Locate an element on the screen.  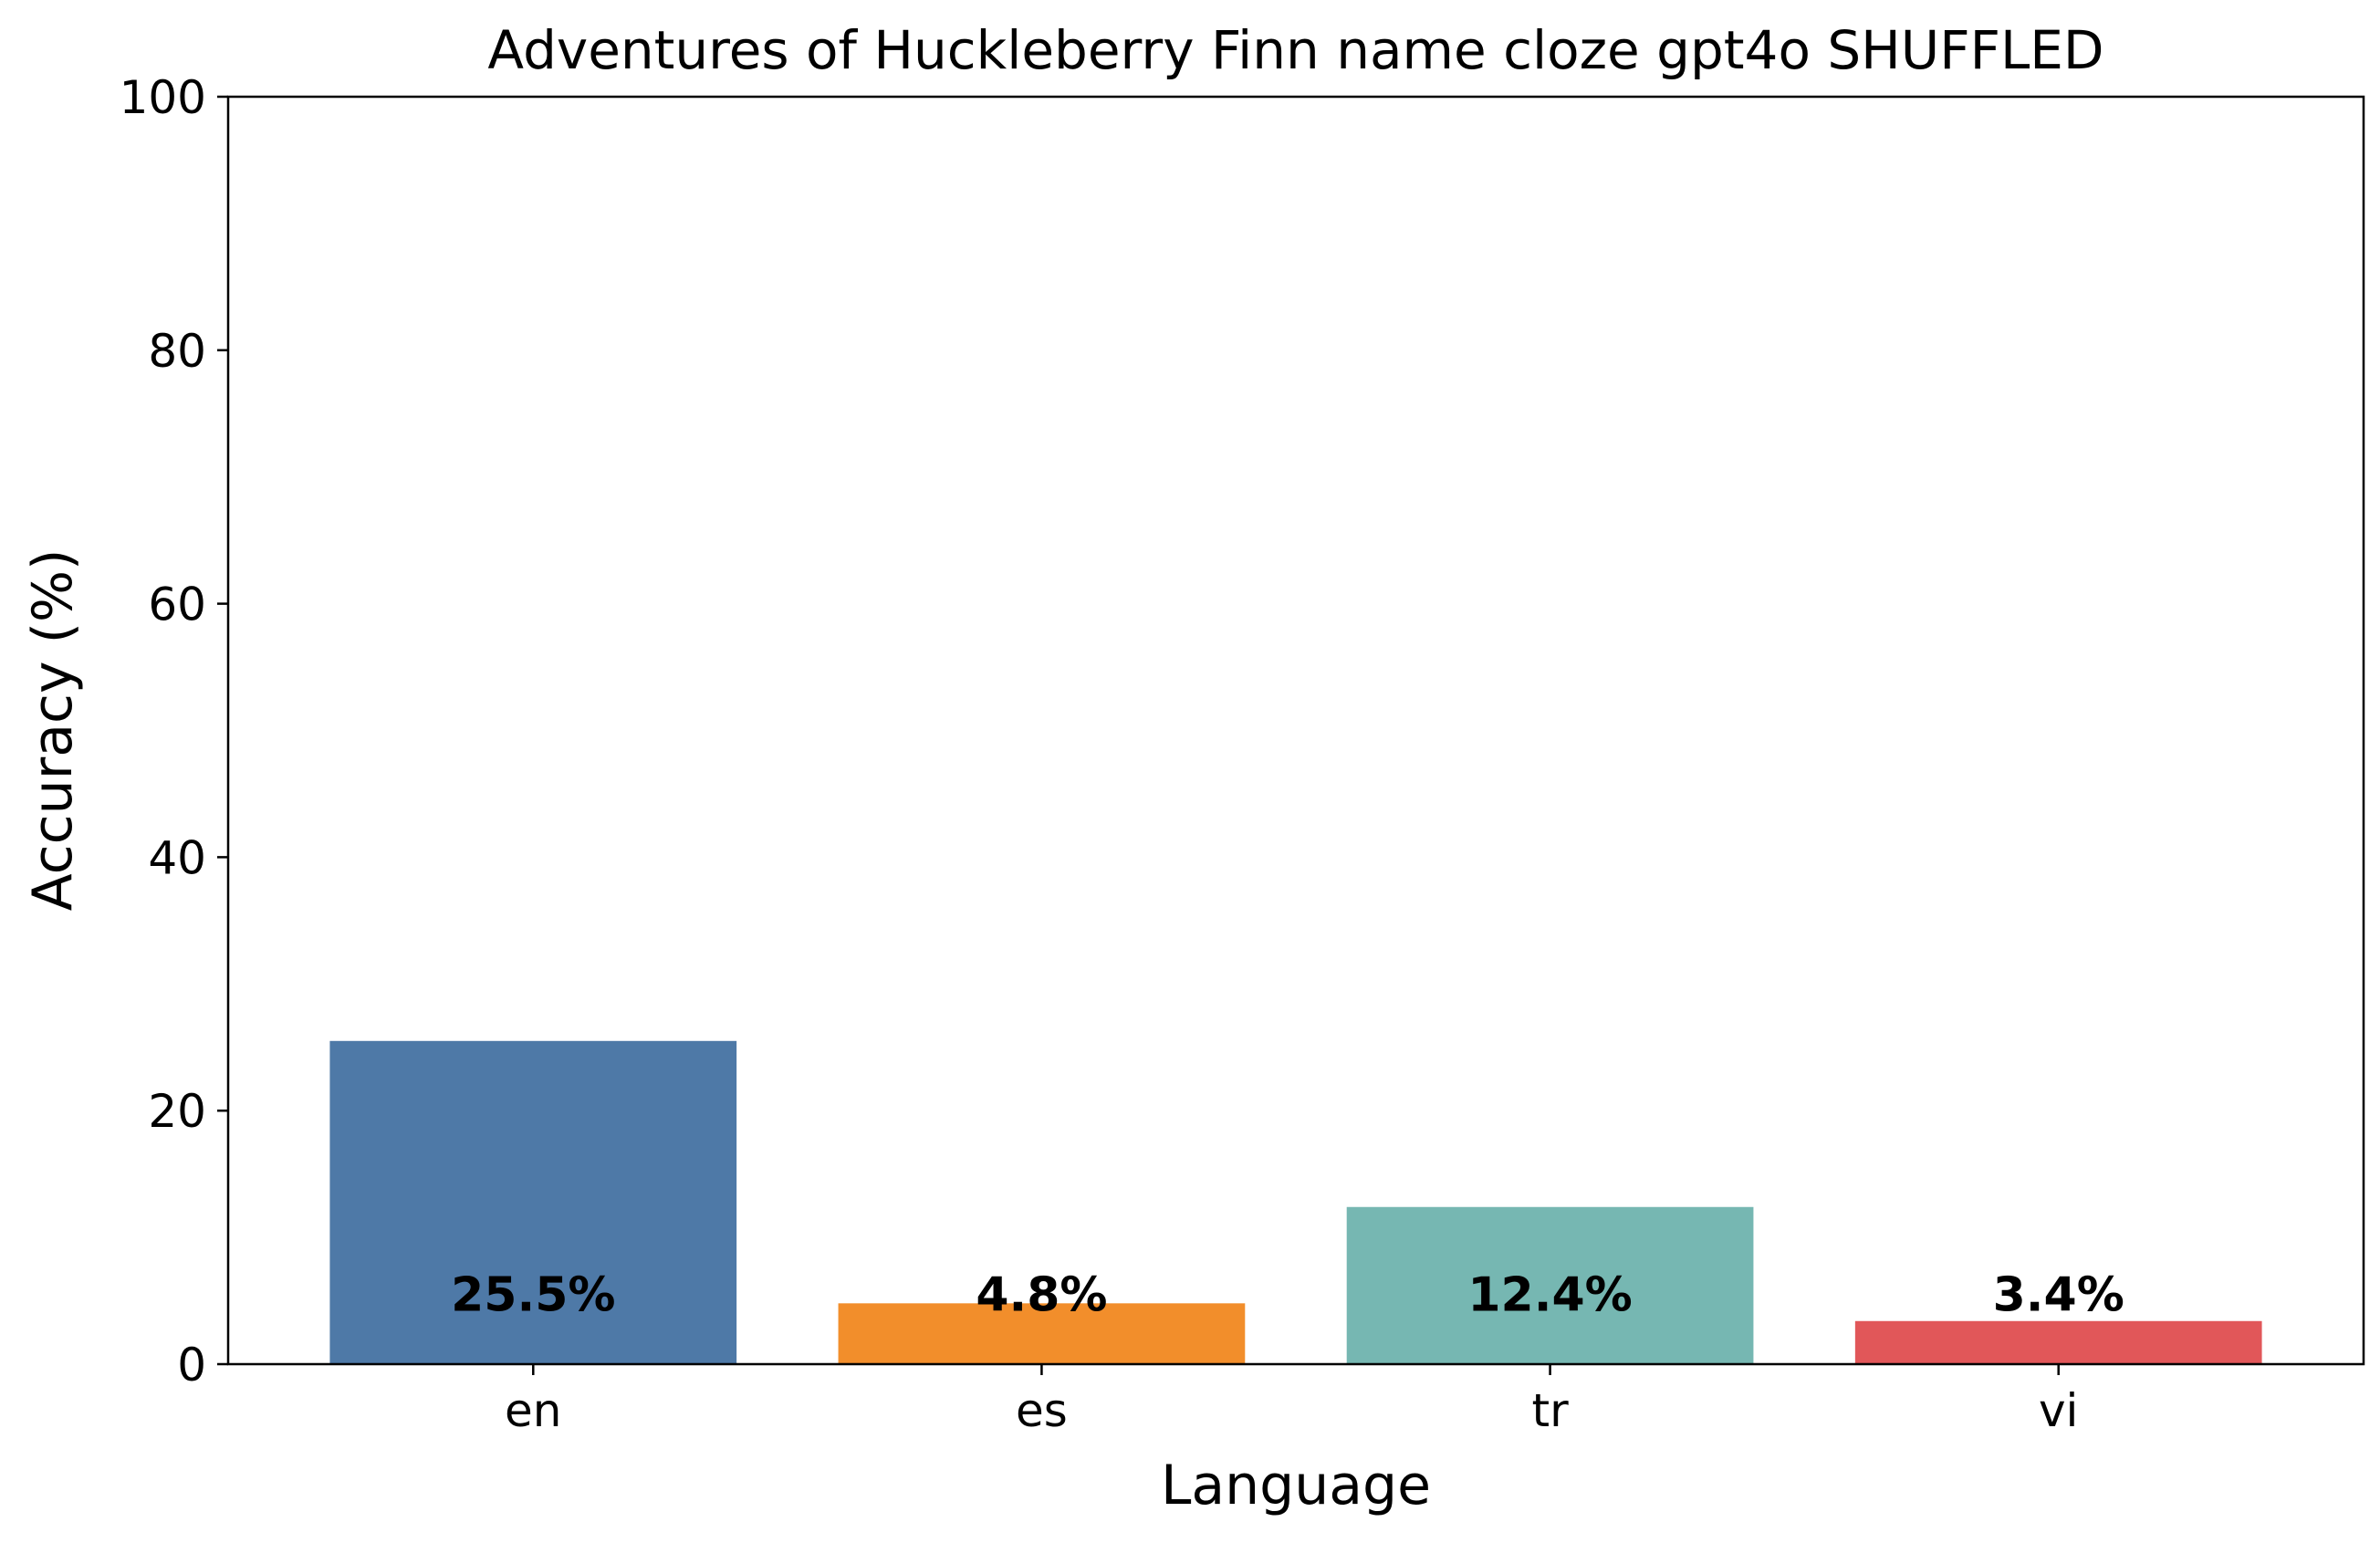
data-label-en: 25.5% is located at coordinates (533, 1295).